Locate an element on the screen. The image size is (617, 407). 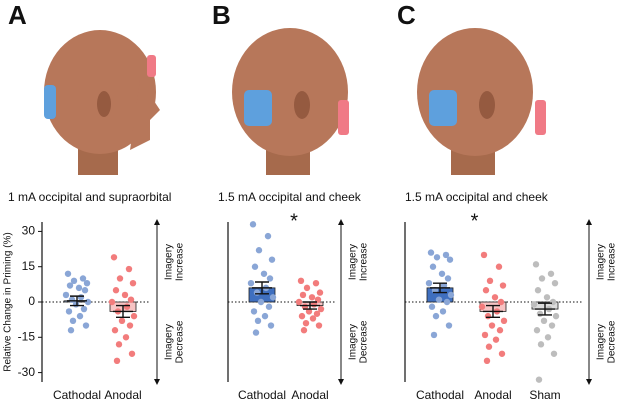
panel-letter: C is located at coordinates (406, 15).